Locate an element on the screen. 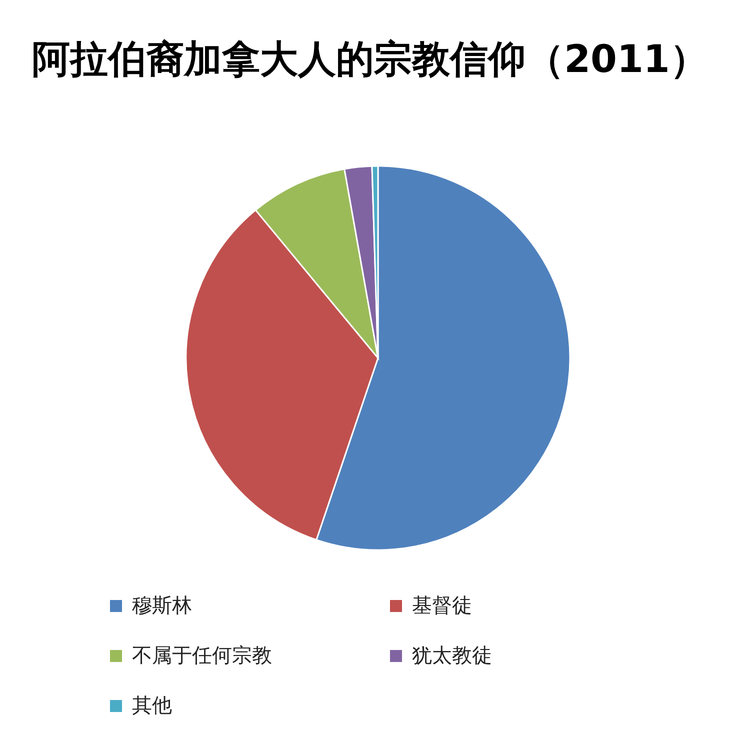 This screenshot has width=740, height=740. legend-label: 穆斯林 is located at coordinates (162, 605).